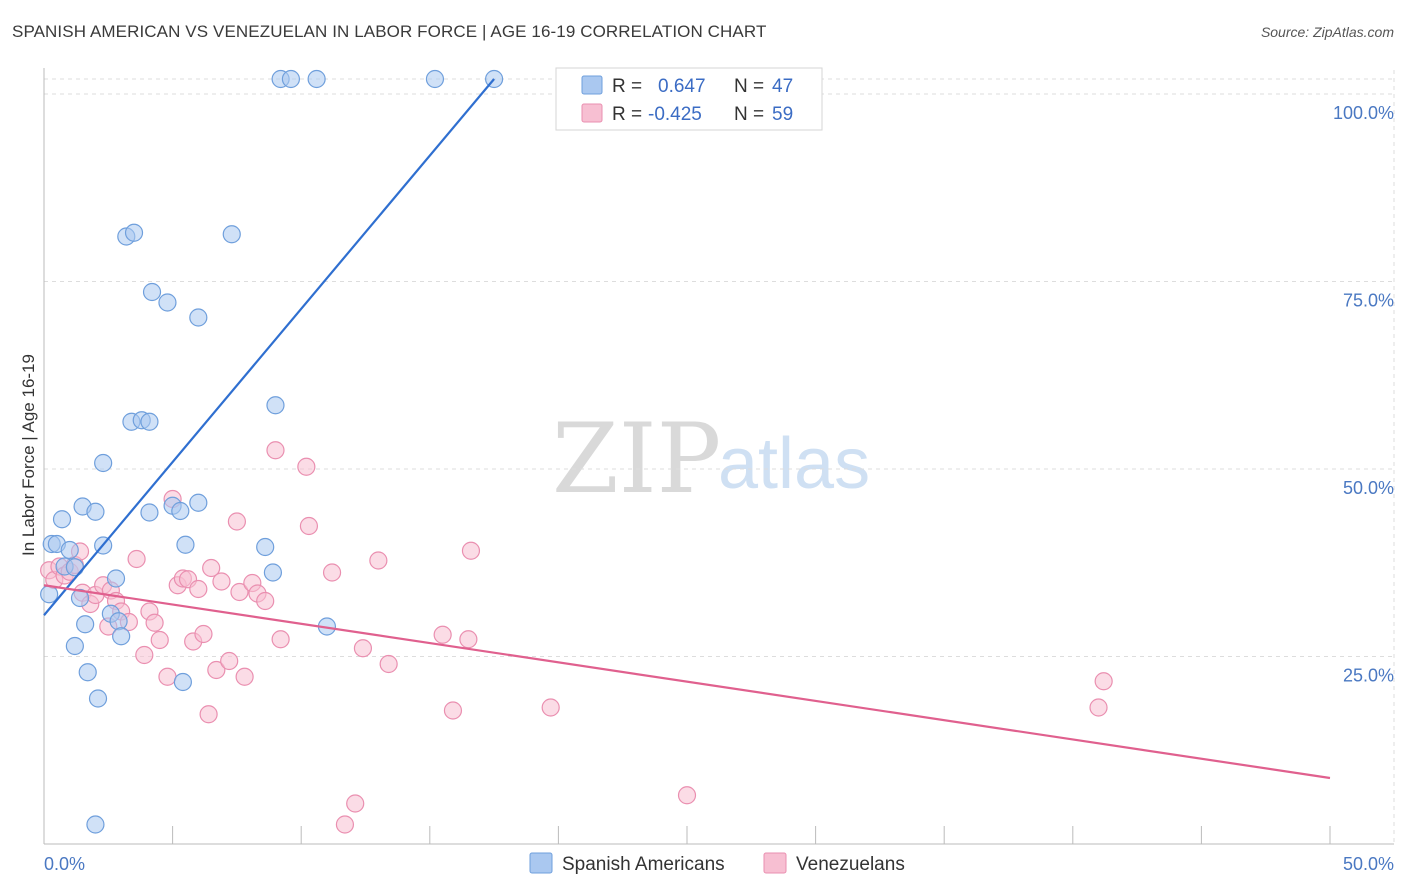  What do you see at coordinates (1368, 676) in the screenshot?
I see `y-tick-label: 25.0%` at bounding box center [1368, 676].